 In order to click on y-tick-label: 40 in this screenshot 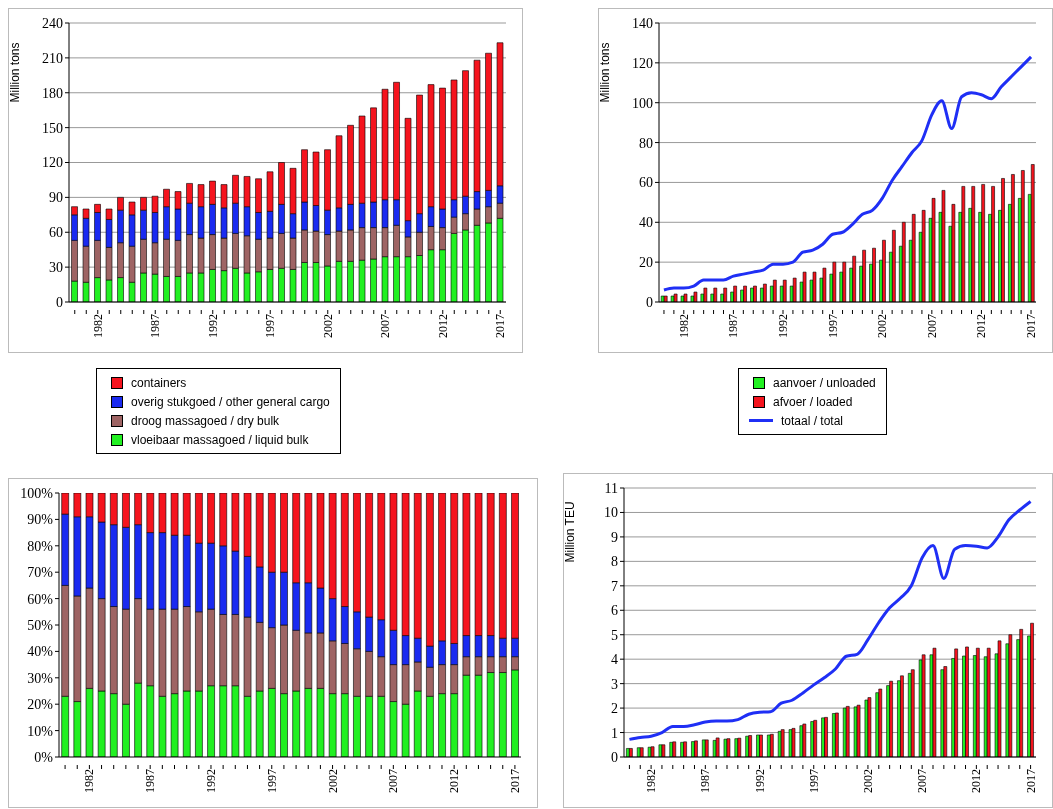, I will do `click(646, 223)`.